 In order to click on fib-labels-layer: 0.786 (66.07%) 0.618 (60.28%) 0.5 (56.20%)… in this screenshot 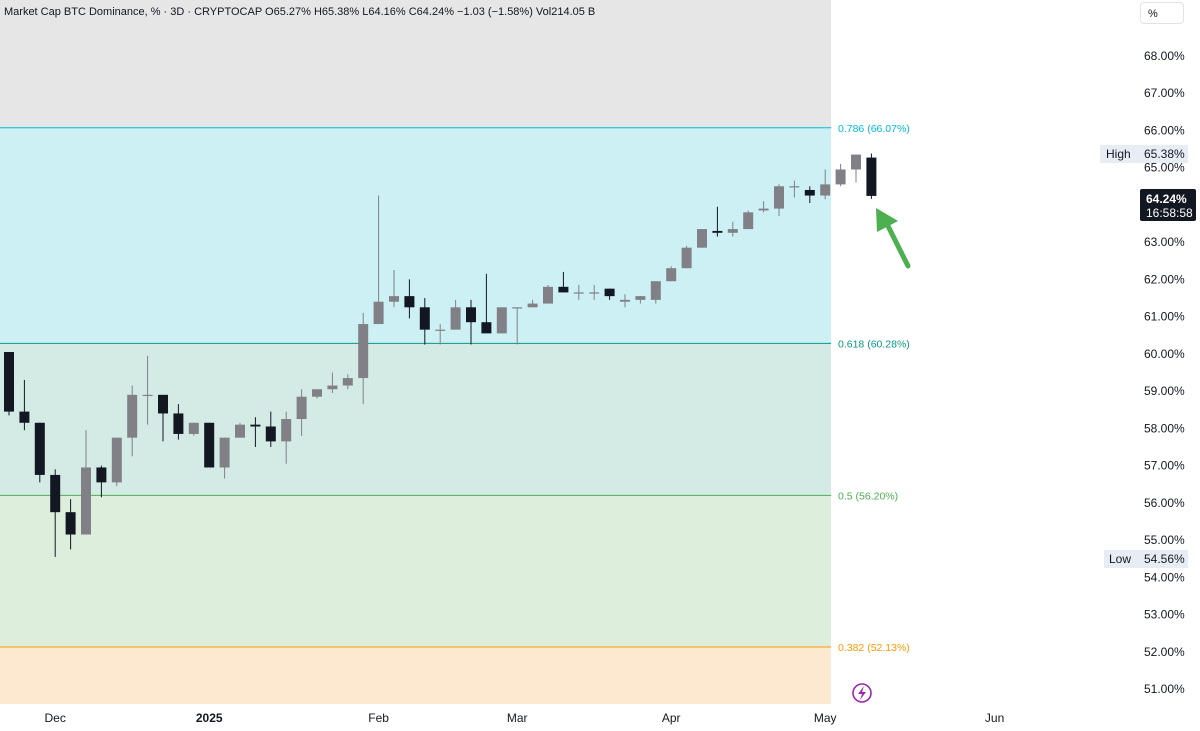, I will do `click(874, 388)`.